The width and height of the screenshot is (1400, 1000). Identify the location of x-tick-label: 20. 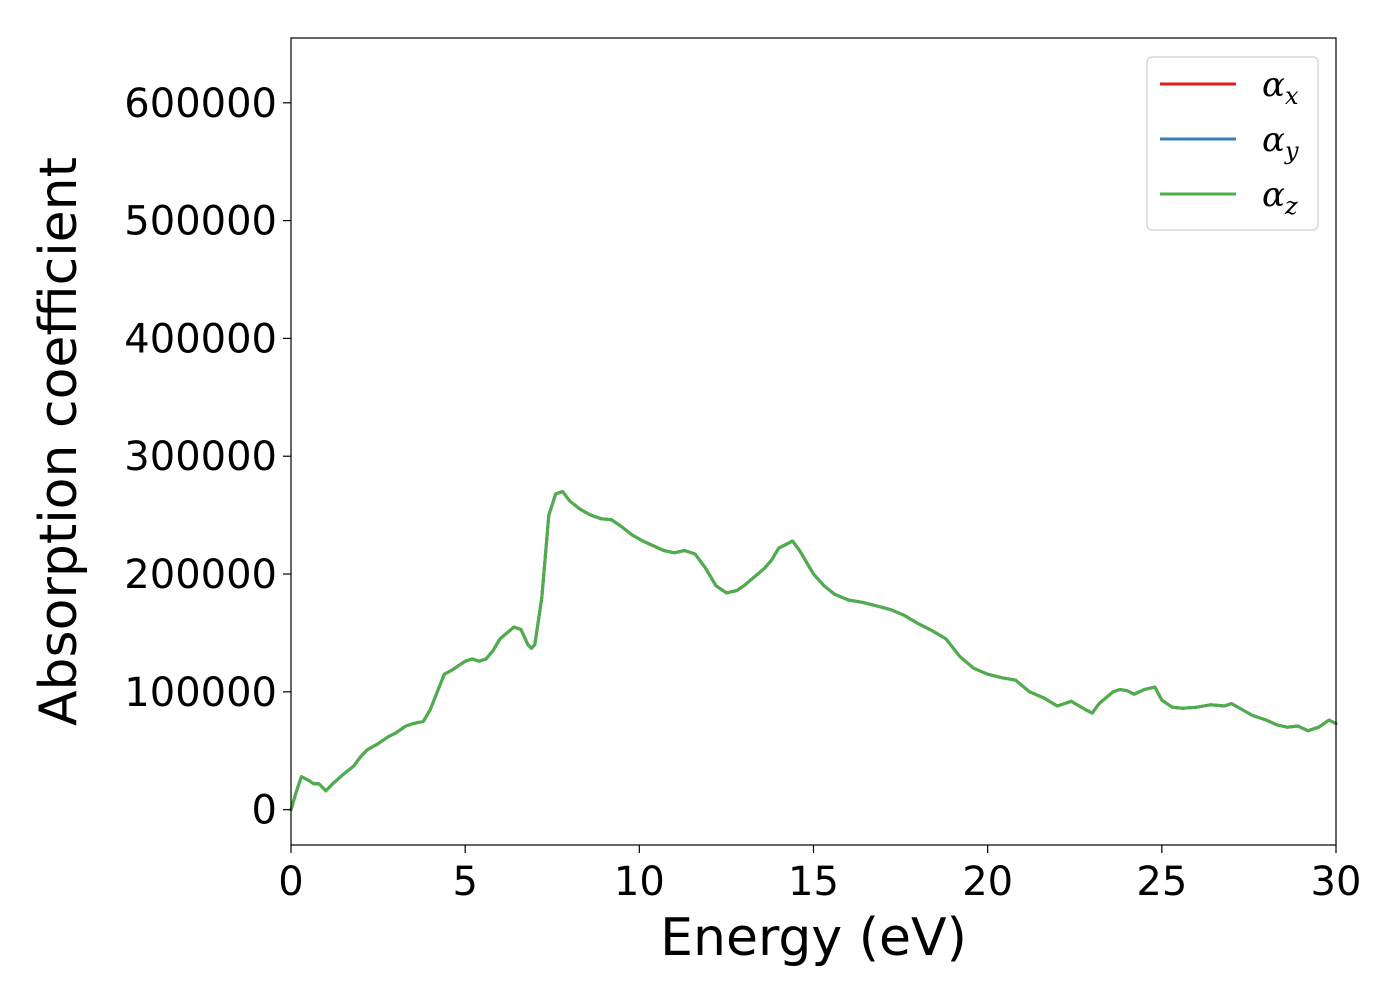
(987, 882).